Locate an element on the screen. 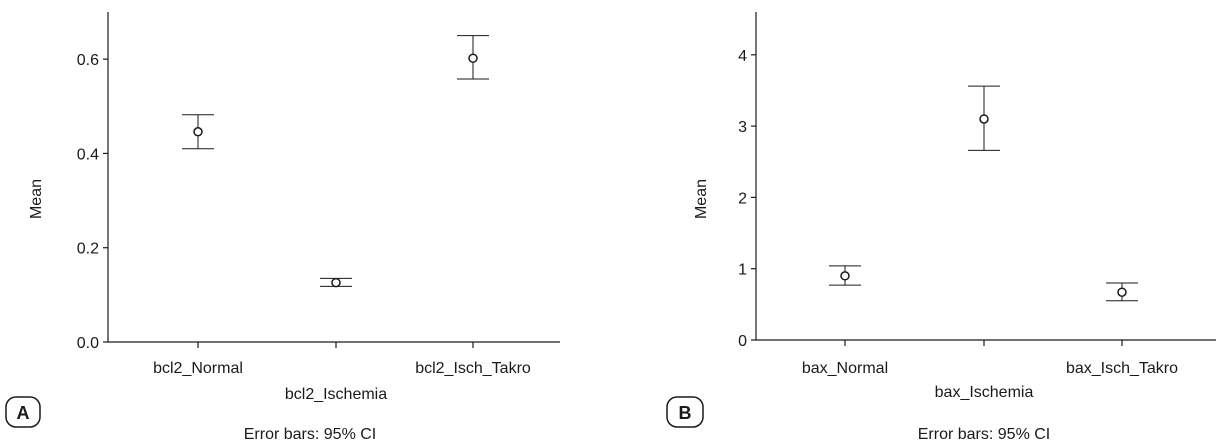  panel-a-tag: A is located at coordinates (23, 412).